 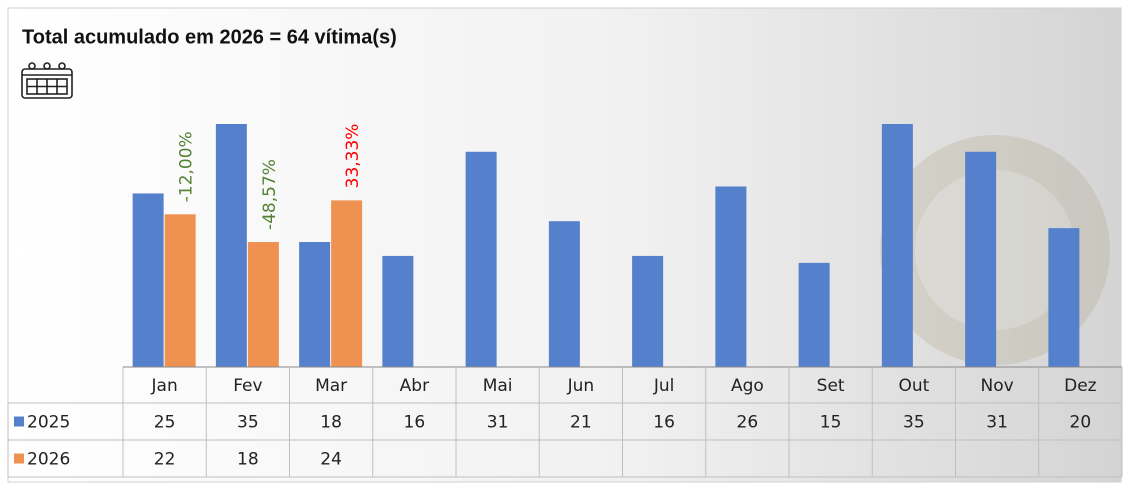 What do you see at coordinates (331, 386) in the screenshot?
I see `category-label: Mar` at bounding box center [331, 386].